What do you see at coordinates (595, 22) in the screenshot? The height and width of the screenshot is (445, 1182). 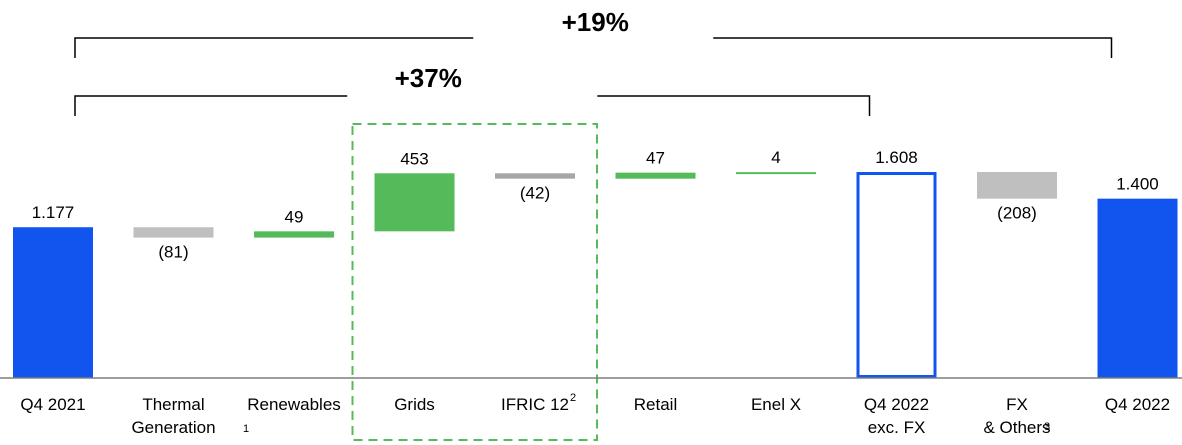 I see `bracket-label-0: +19%` at bounding box center [595, 22].